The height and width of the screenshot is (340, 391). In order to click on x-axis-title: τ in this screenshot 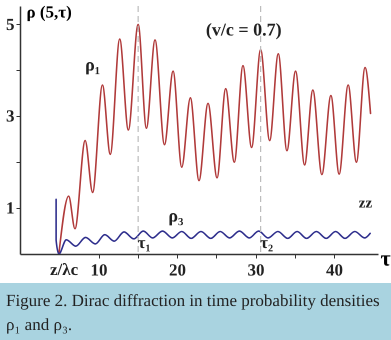, I will do `click(385, 258)`.